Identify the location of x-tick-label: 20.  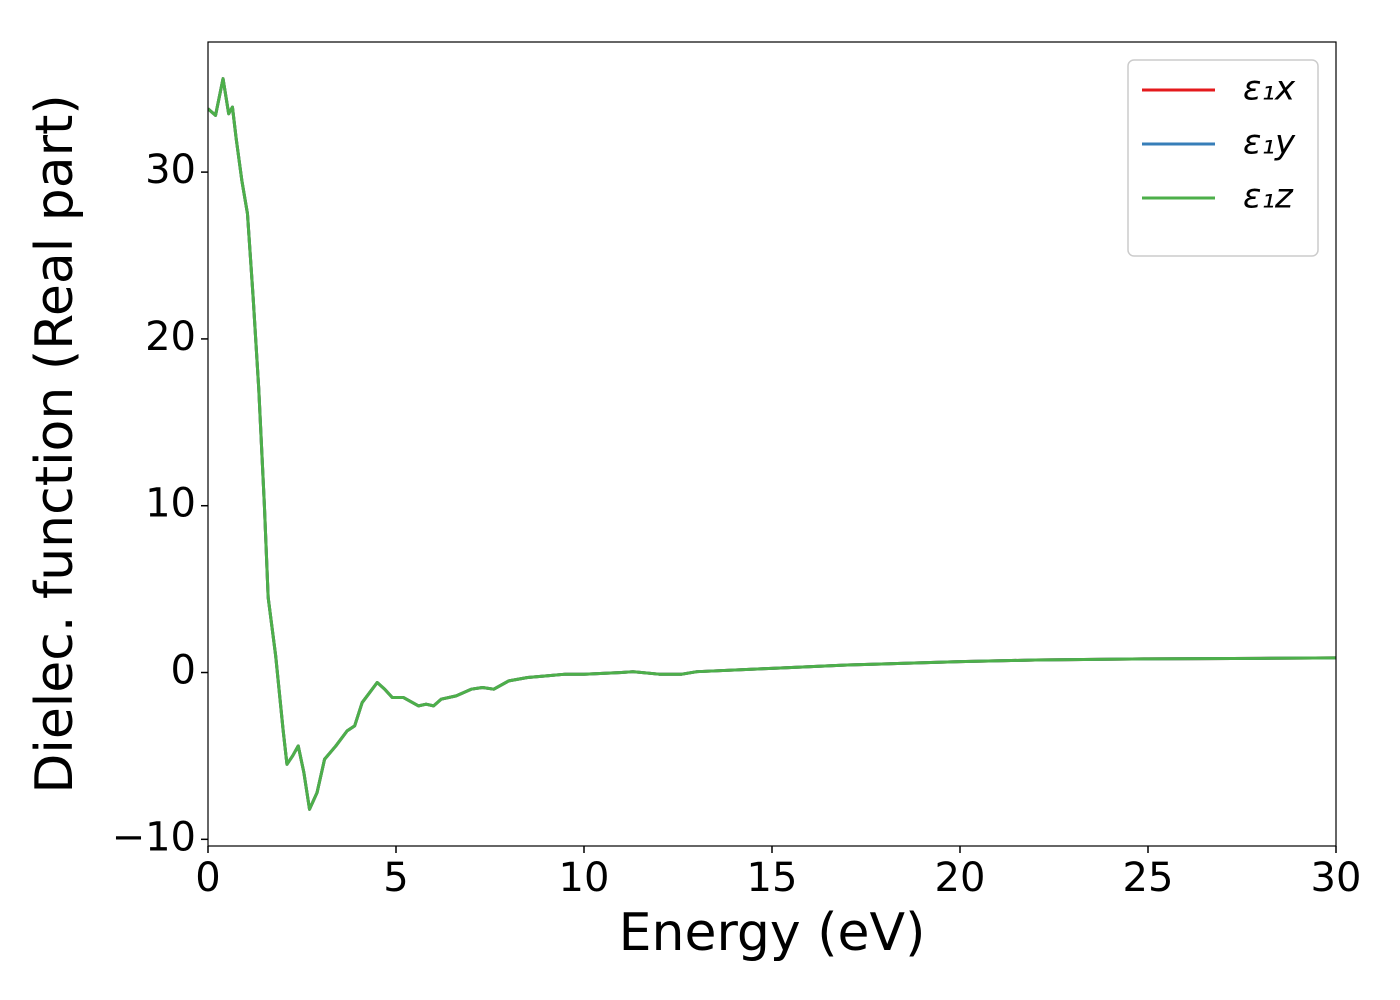
(960, 878).